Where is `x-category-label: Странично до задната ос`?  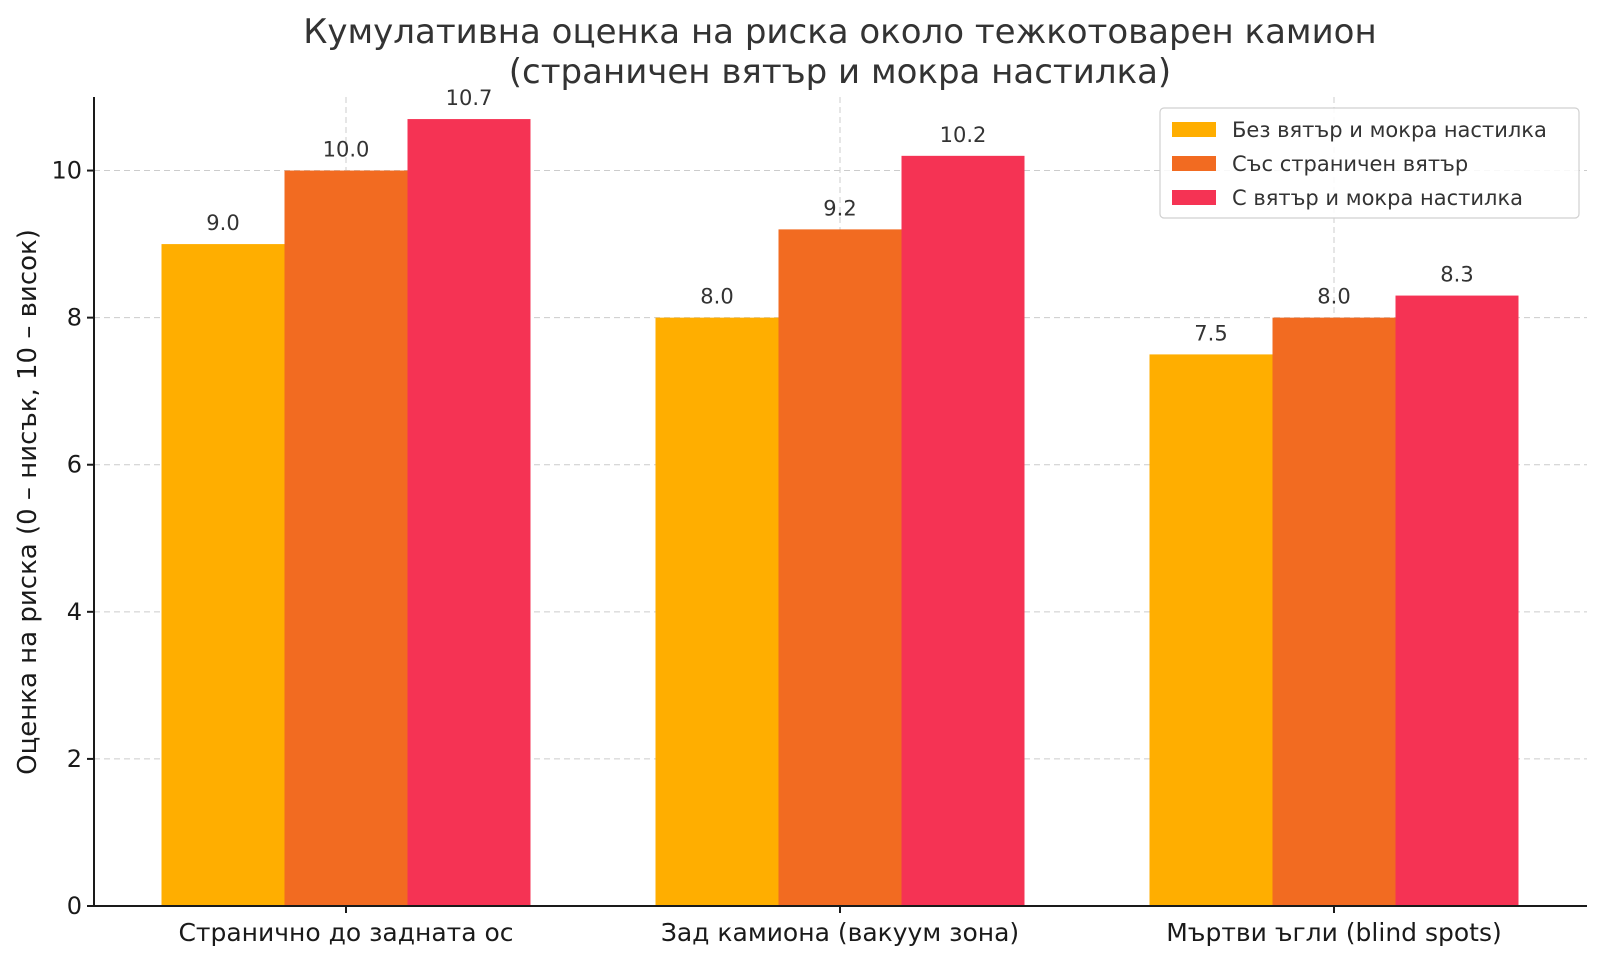
x-category-label: Странично до задната ос is located at coordinates (345, 932).